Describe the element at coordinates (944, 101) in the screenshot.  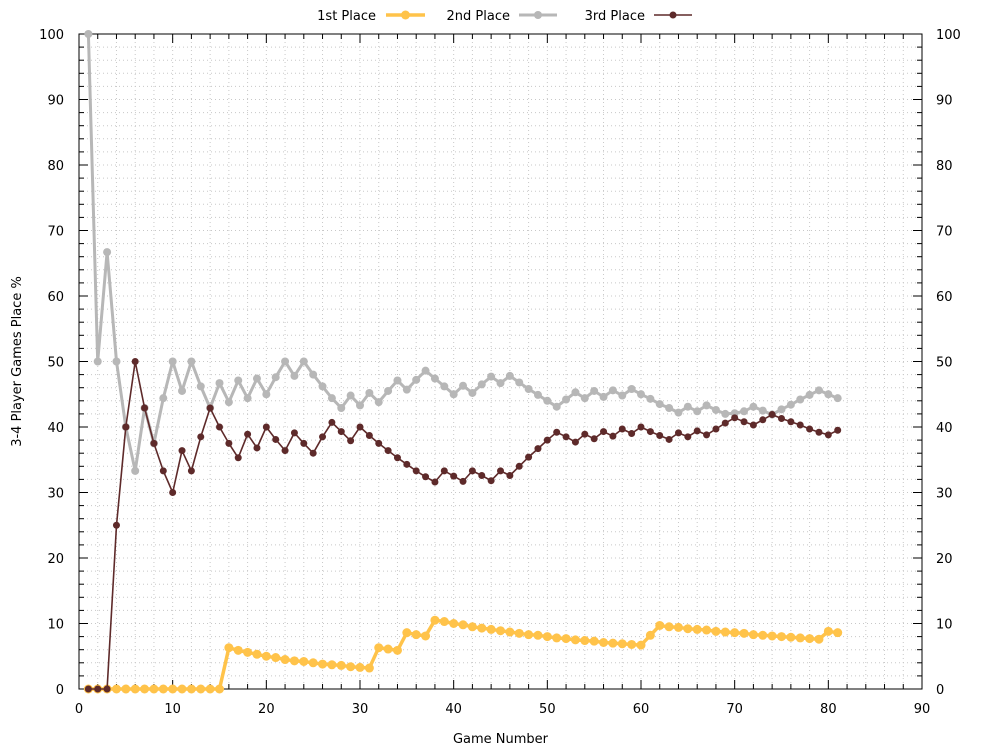
I see `y-tick-label-right: 90` at that location.